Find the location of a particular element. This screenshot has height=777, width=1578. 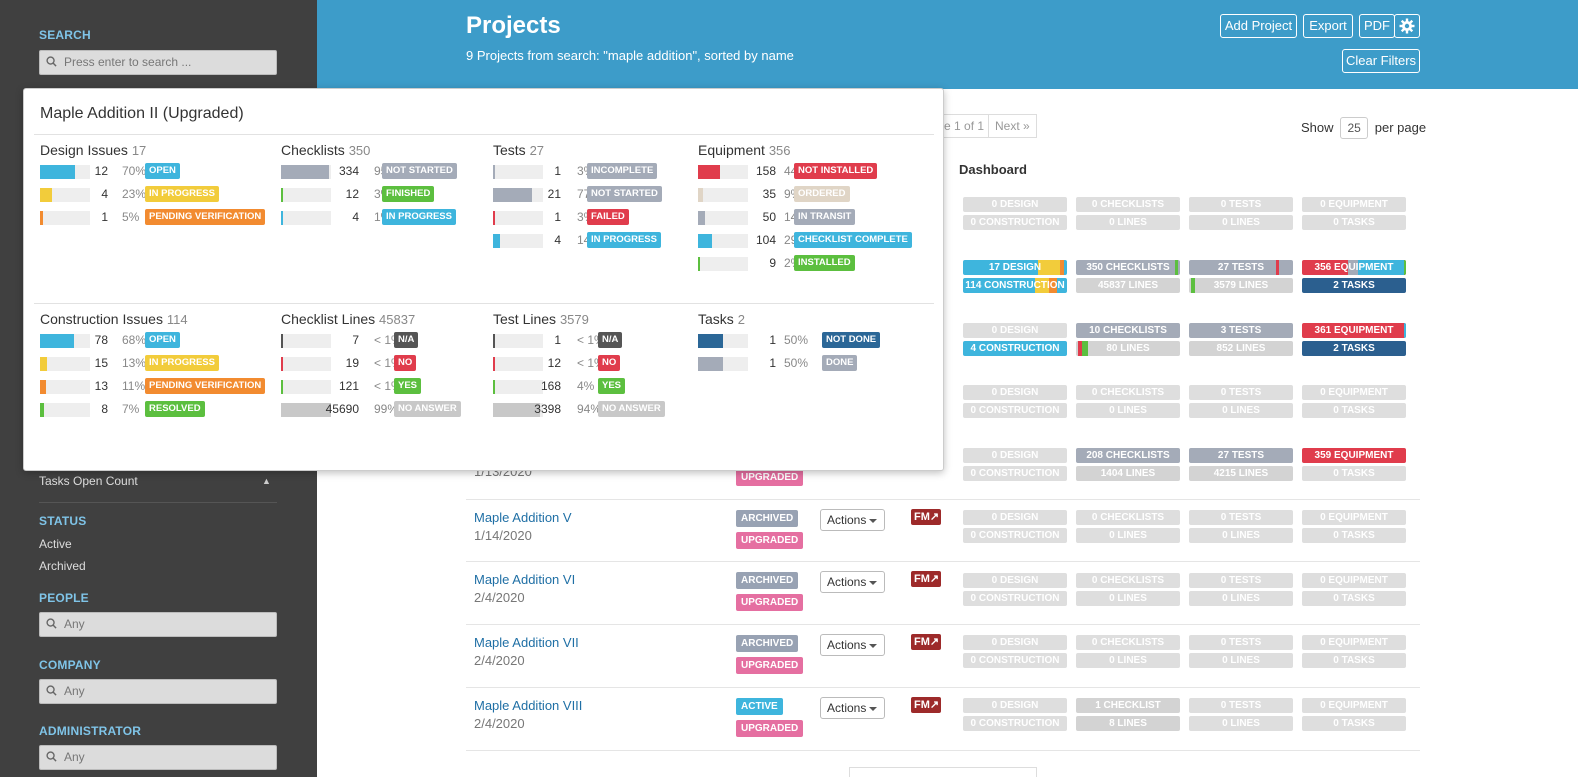

dashboard-cell: 361 EQUIPMENT is located at coordinates (1354, 330).